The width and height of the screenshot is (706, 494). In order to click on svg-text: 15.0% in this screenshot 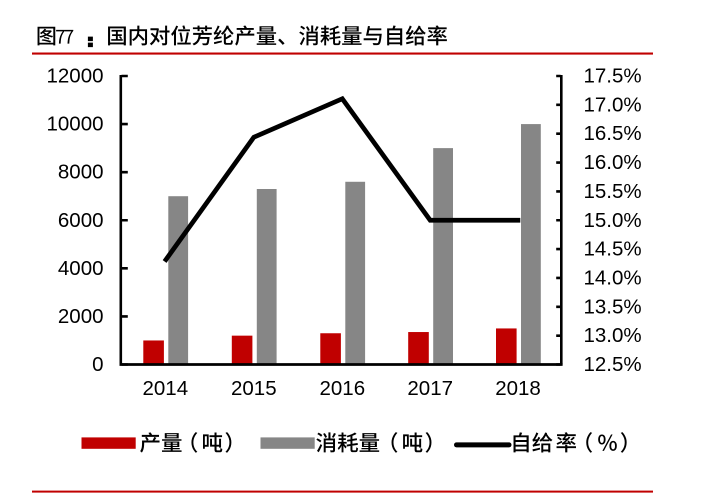, I will do `click(613, 220)`.